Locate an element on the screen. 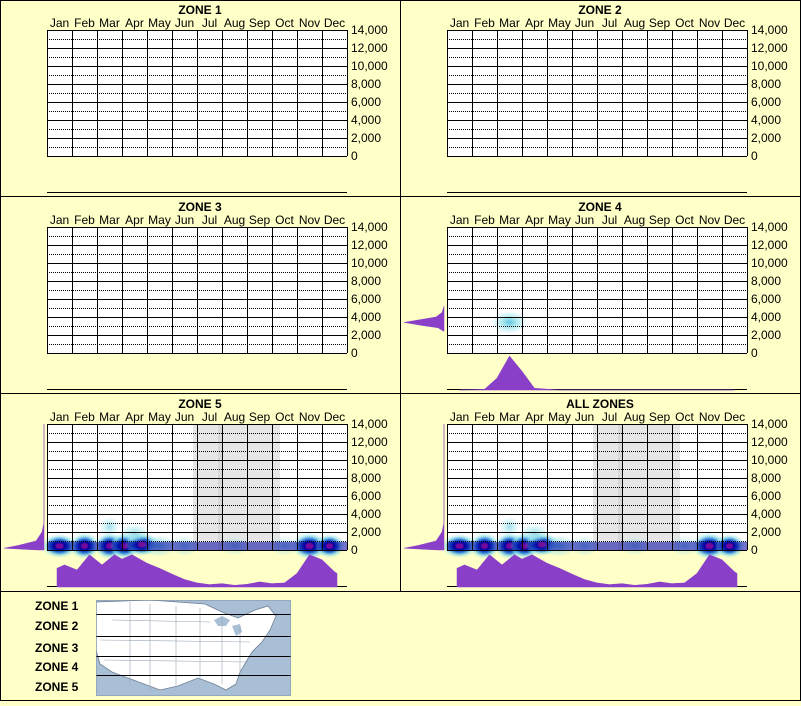 The height and width of the screenshot is (706, 801). zone-legend-label: ZONE 1 is located at coordinates (57, 606).